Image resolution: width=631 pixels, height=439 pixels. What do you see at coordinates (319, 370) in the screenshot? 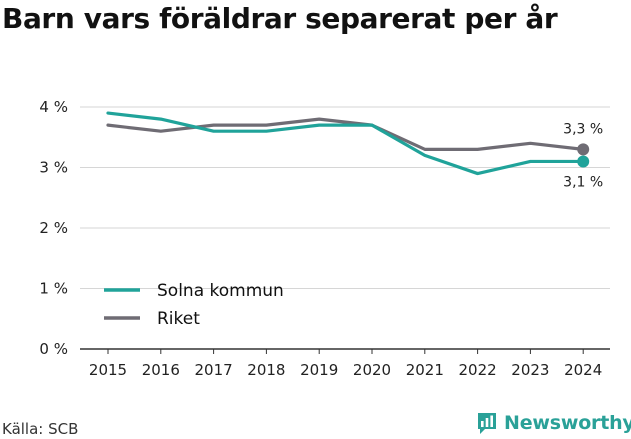
I see `x-tick-label: 2019` at bounding box center [319, 370].